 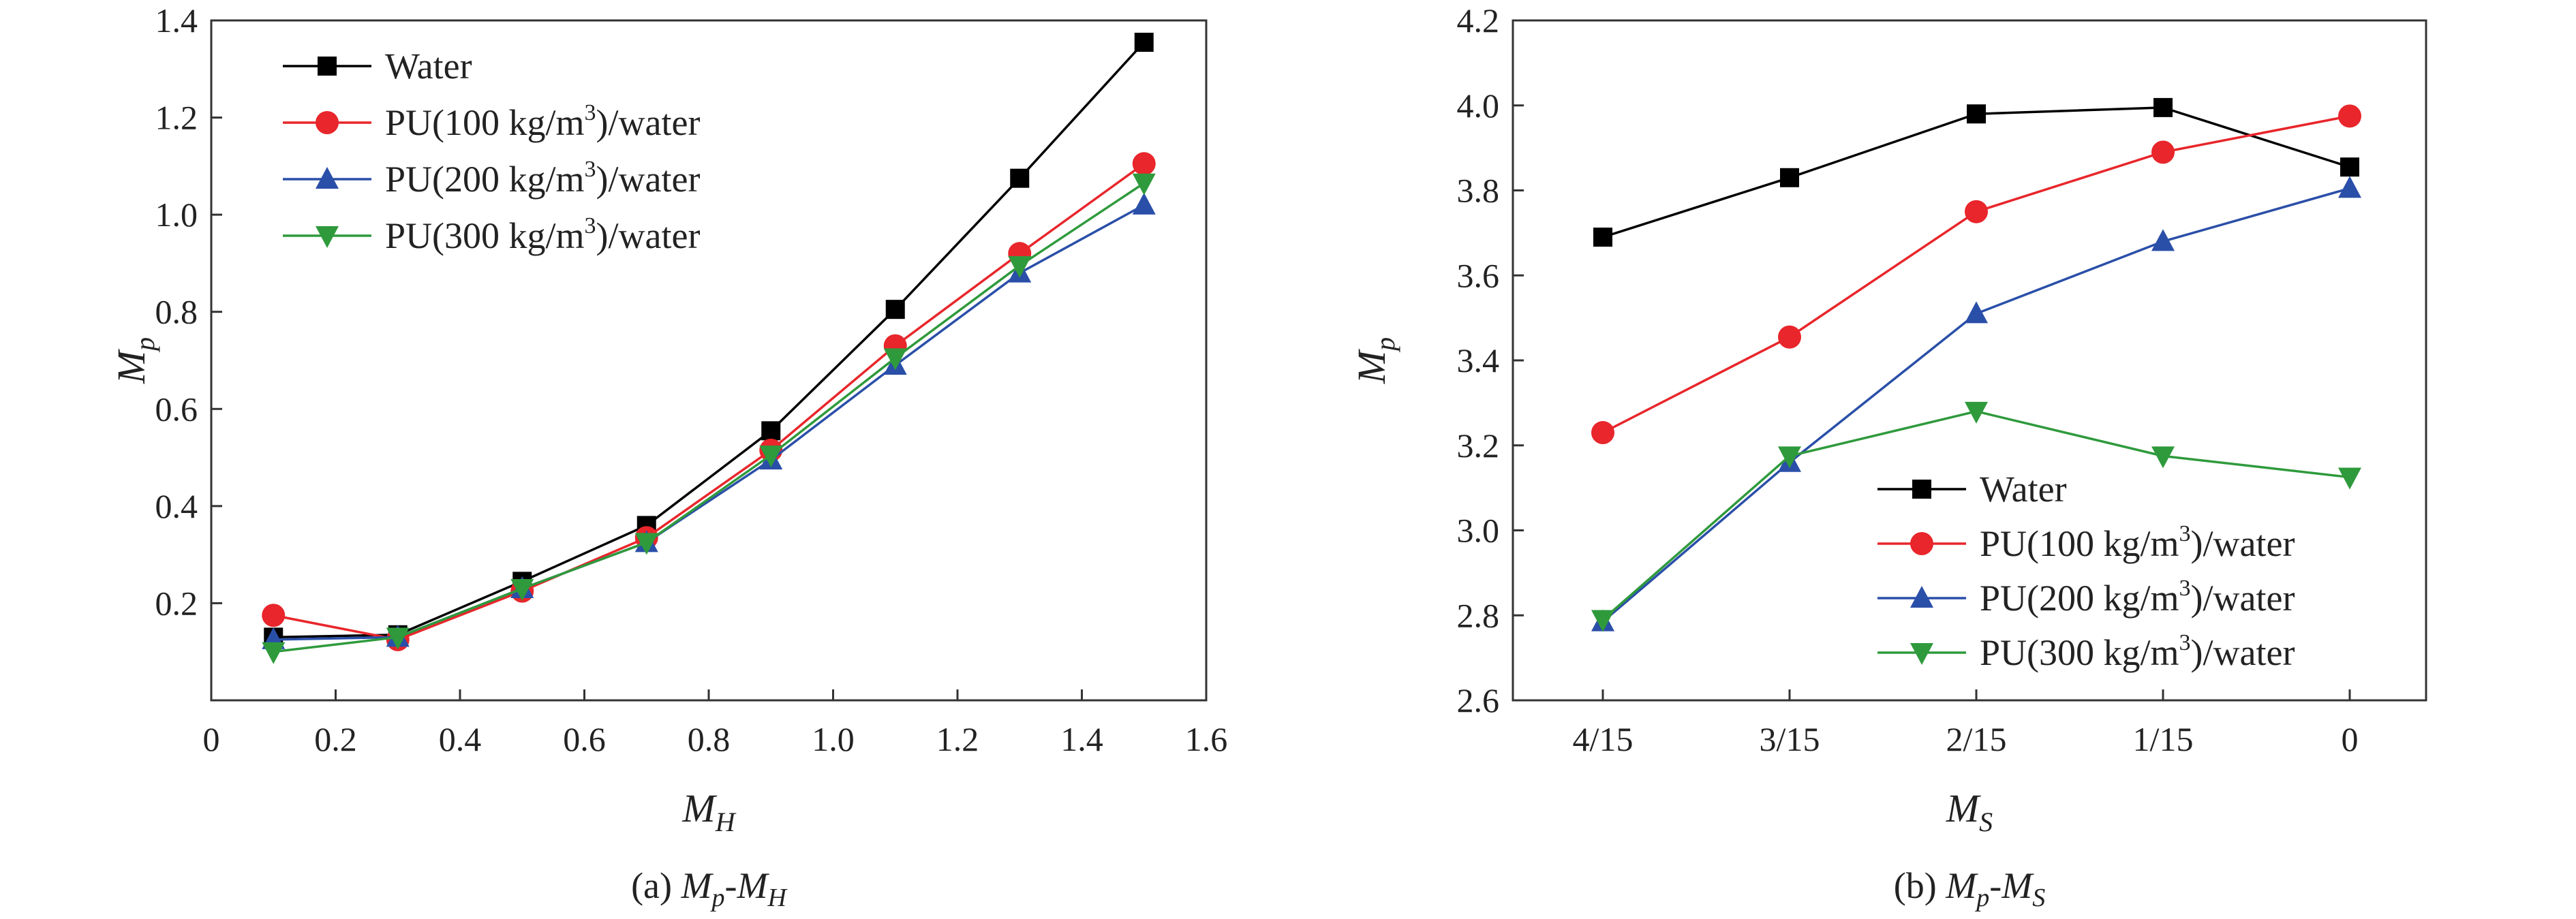 What do you see at coordinates (1478, 446) in the screenshot?
I see `y-tick-label: 3.2` at bounding box center [1478, 446].